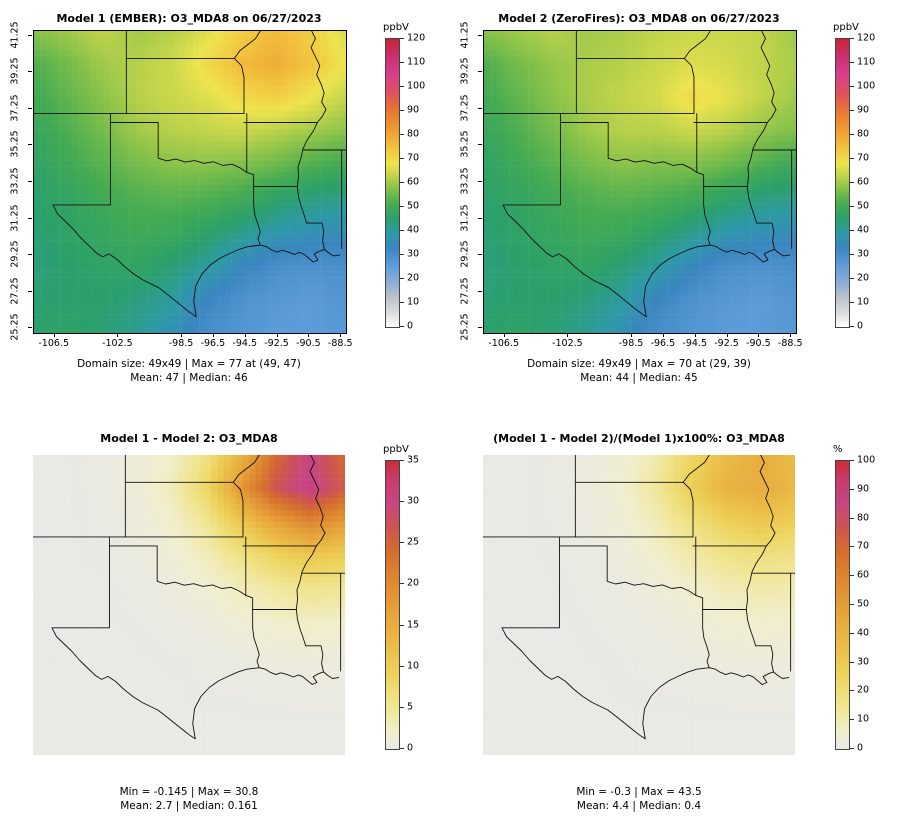 This screenshot has height=840, width=900. What do you see at coordinates (863, 518) in the screenshot?
I see `colorbar-tick-label: 80` at bounding box center [863, 518].